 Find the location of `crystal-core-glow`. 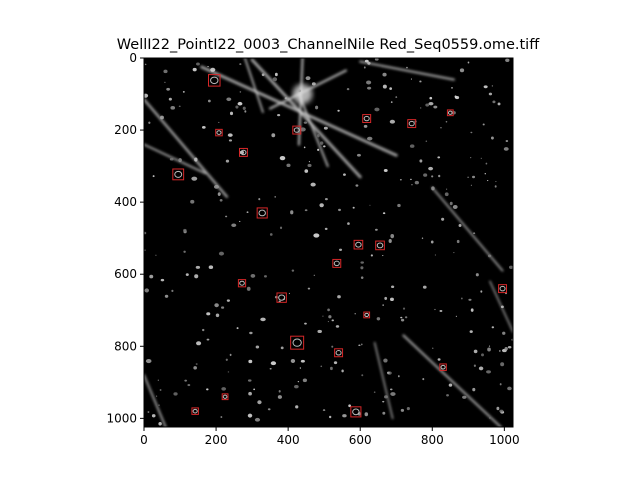

crystal-core-glow is located at coordinates (302, 94).